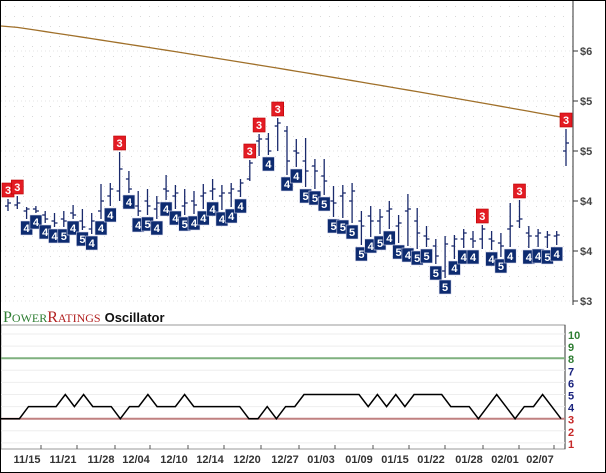 This screenshot has height=473, width=606. Describe the element at coordinates (174, 460) in the screenshot. I see `date-tick-label: 12/10` at that location.